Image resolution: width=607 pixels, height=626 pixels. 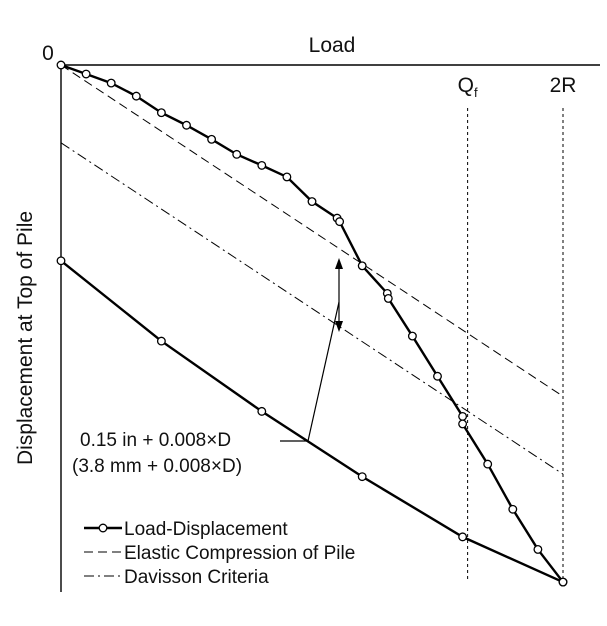 I want to click on annotation-line1: 0.15 in + 0.008×D, so click(x=155, y=440).